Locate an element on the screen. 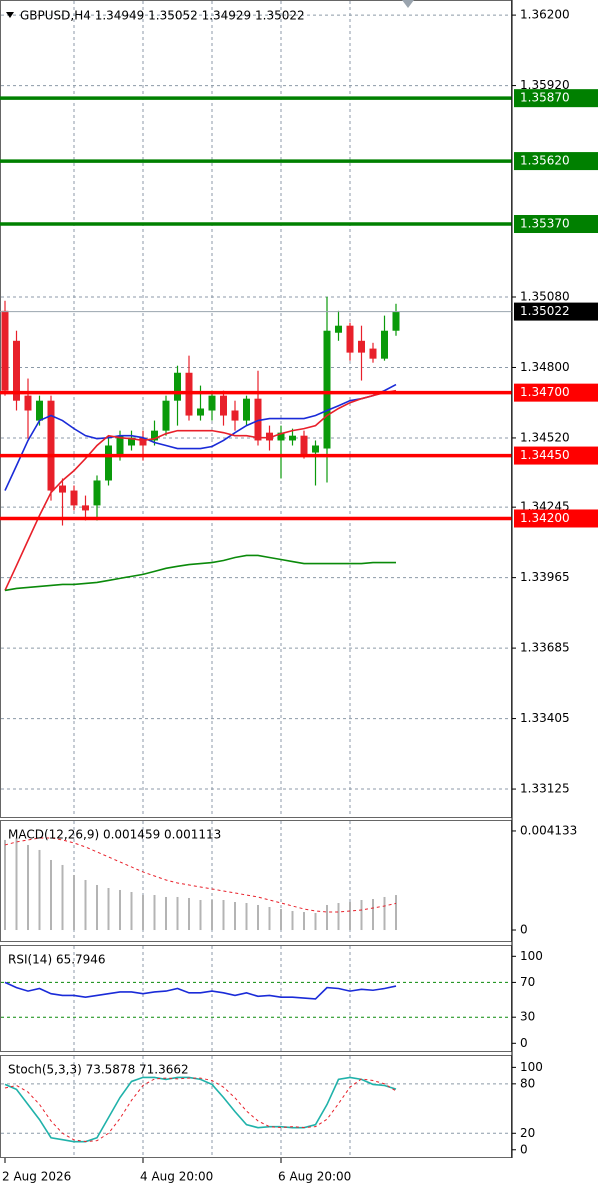  shift-marker is located at coordinates (408, 4).